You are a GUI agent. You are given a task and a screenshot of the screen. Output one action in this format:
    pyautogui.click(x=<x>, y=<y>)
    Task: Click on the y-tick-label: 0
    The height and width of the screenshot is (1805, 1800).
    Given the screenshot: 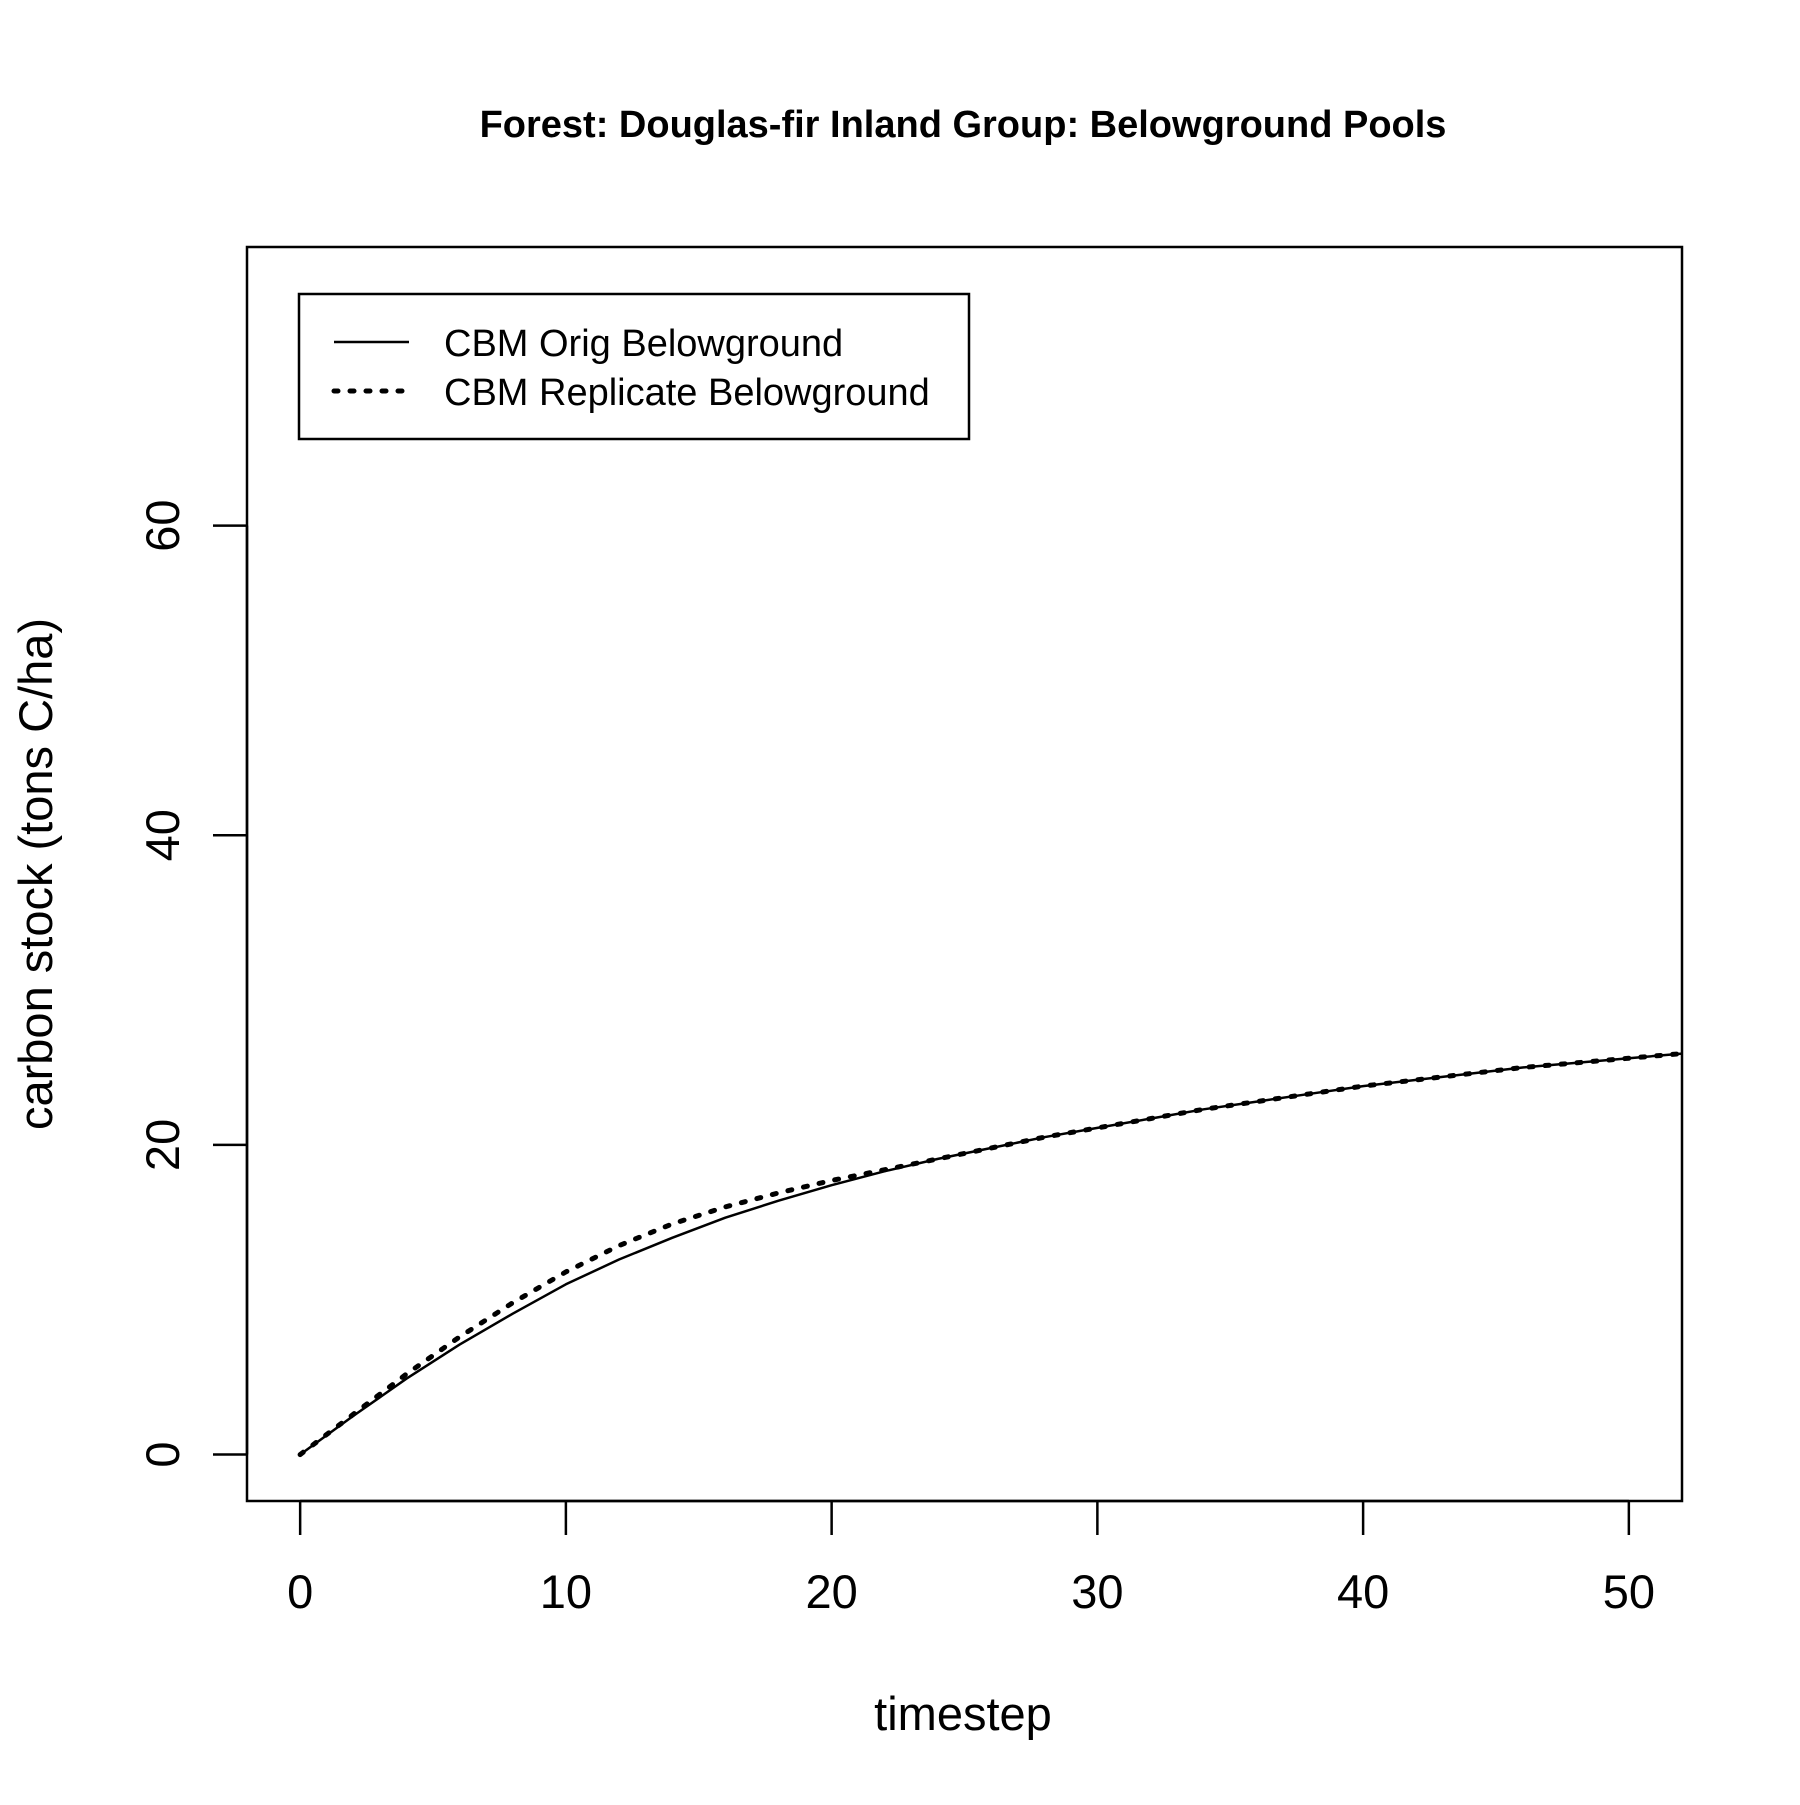 What is the action you would take?
    pyautogui.click(x=162, y=1454)
    